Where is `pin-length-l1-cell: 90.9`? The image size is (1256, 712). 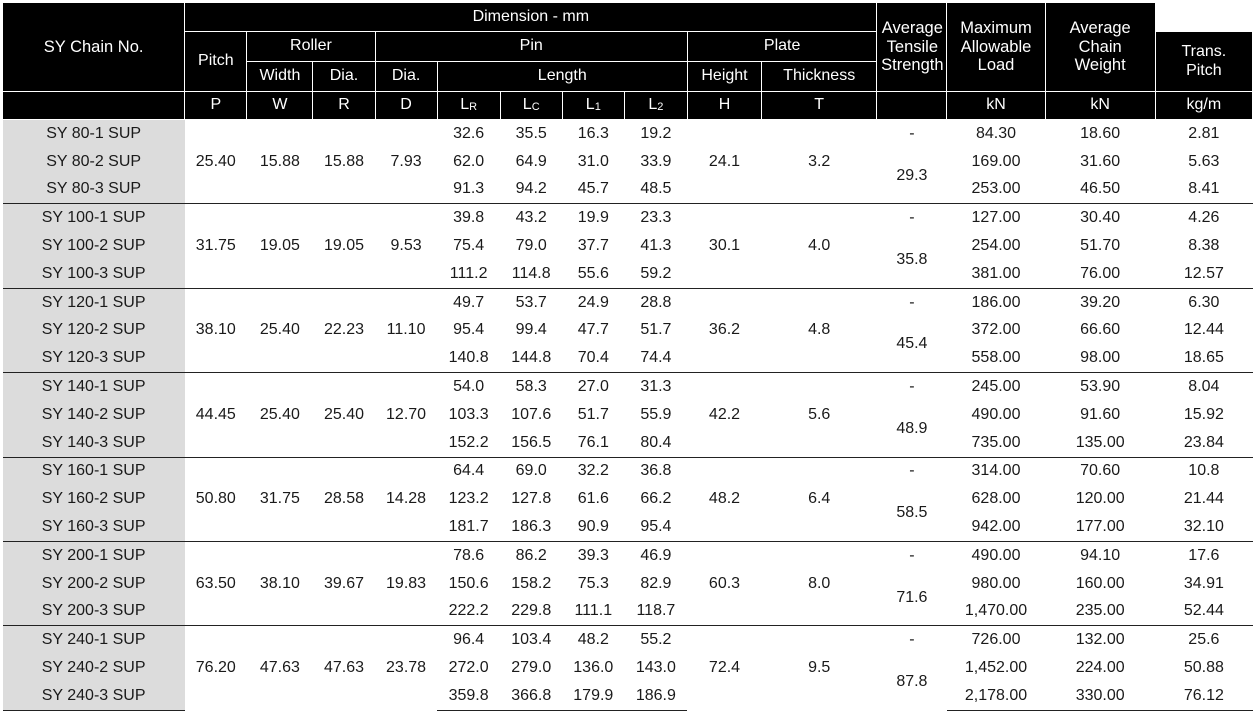 pin-length-l1-cell: 90.9 is located at coordinates (593, 527).